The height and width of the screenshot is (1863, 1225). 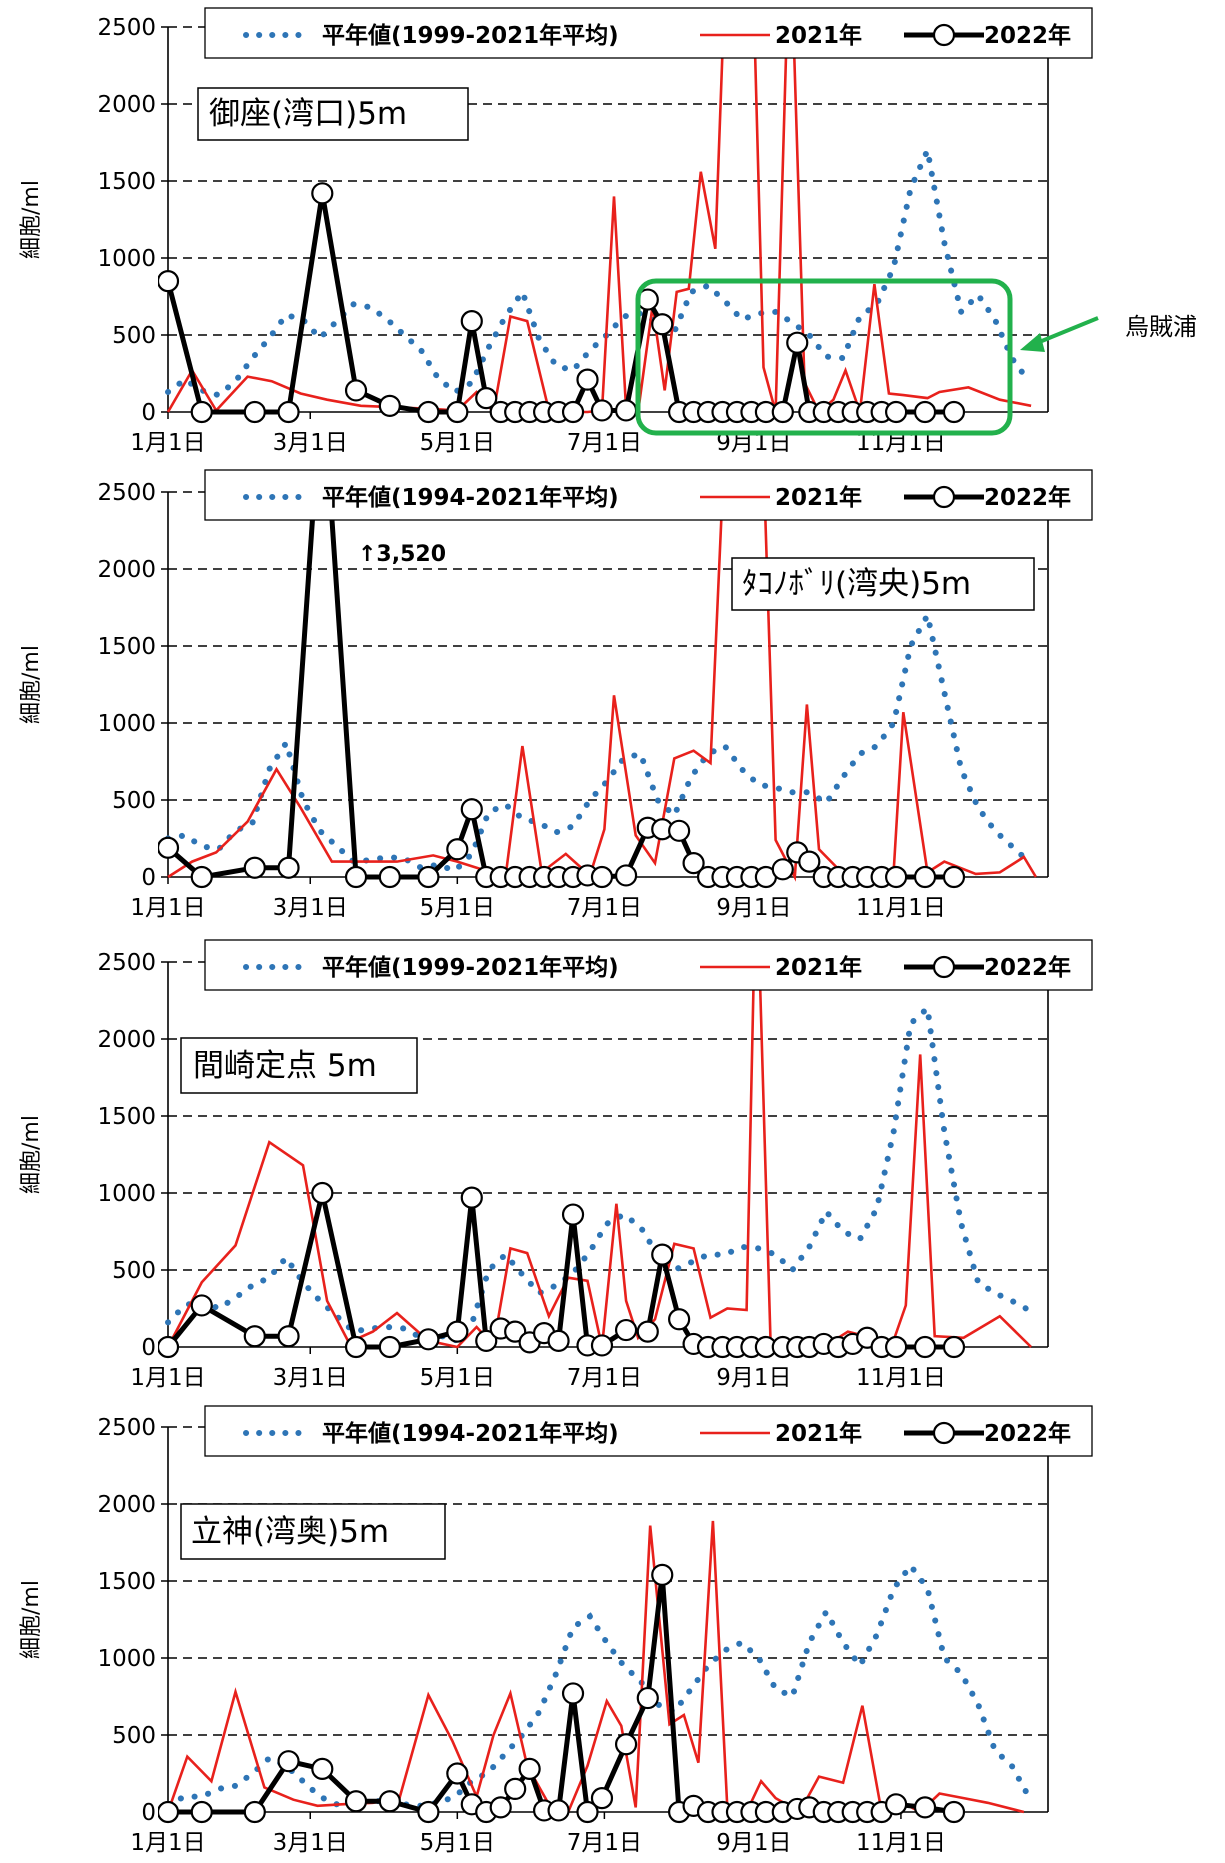 What do you see at coordinates (1161, 327) in the screenshot?
I see `side-label: 烏賊浦` at bounding box center [1161, 327].